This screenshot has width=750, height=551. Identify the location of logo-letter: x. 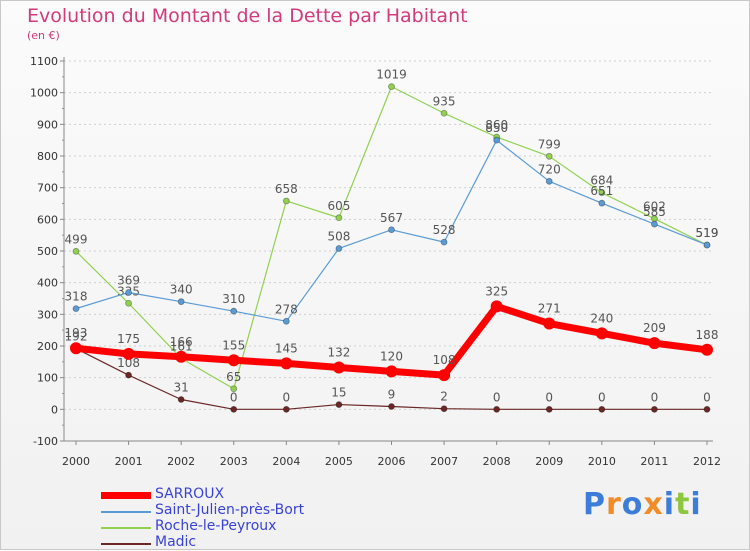
(653, 504).